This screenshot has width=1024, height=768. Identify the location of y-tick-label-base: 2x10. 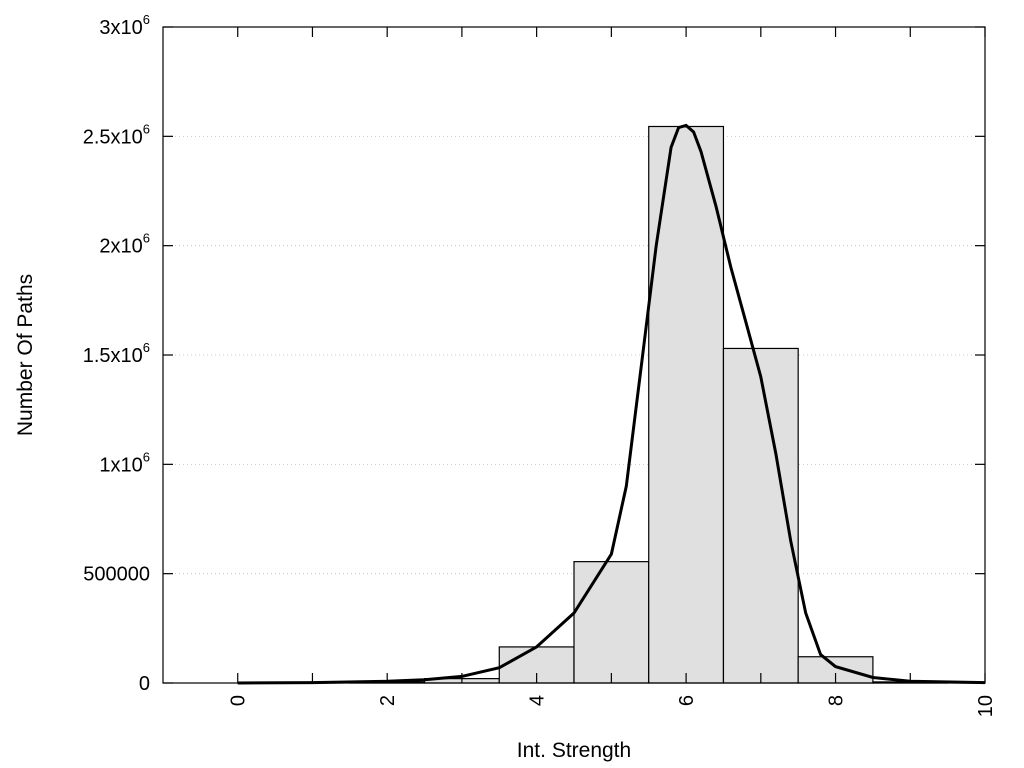
(120, 247).